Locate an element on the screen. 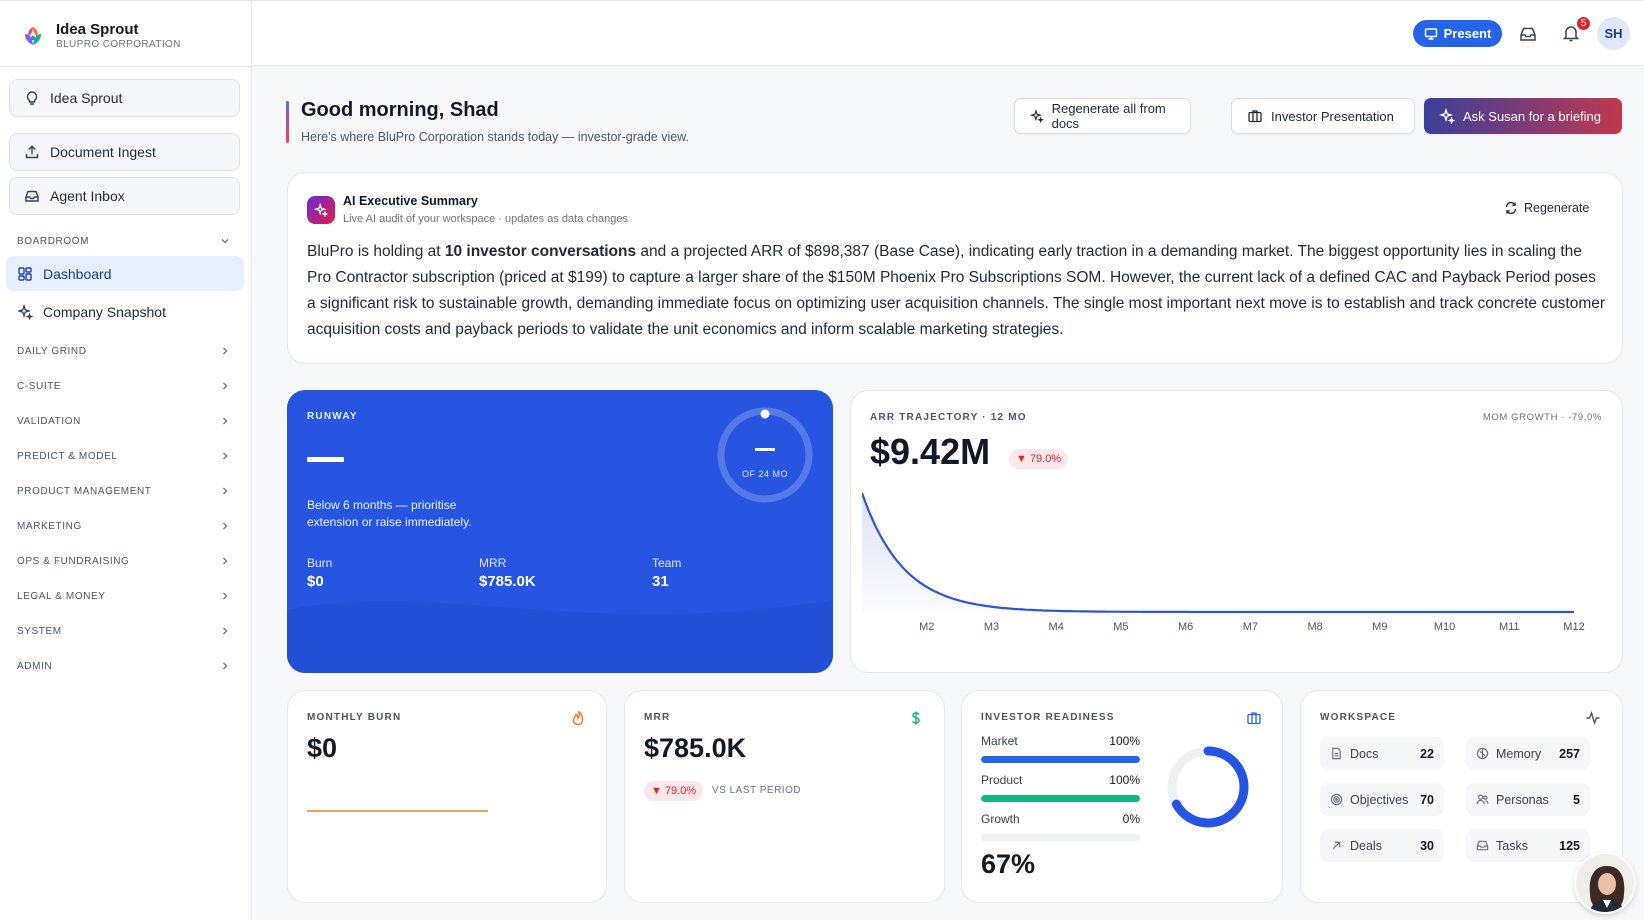  section-predict-model: PREDICT & MODEL is located at coordinates (124, 456).